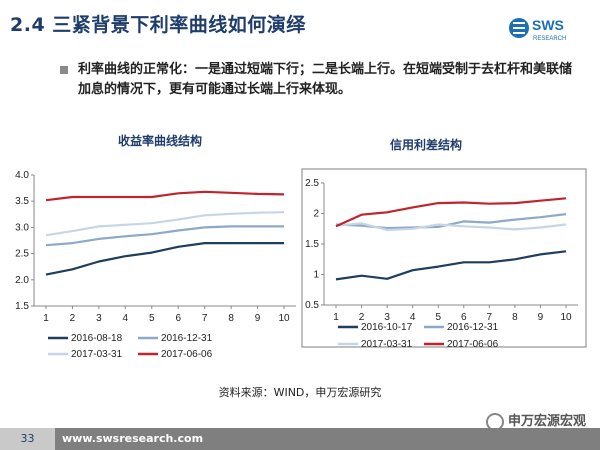  Describe the element at coordinates (316, 275) in the screenshot. I see `y-tick-label: 1` at that location.